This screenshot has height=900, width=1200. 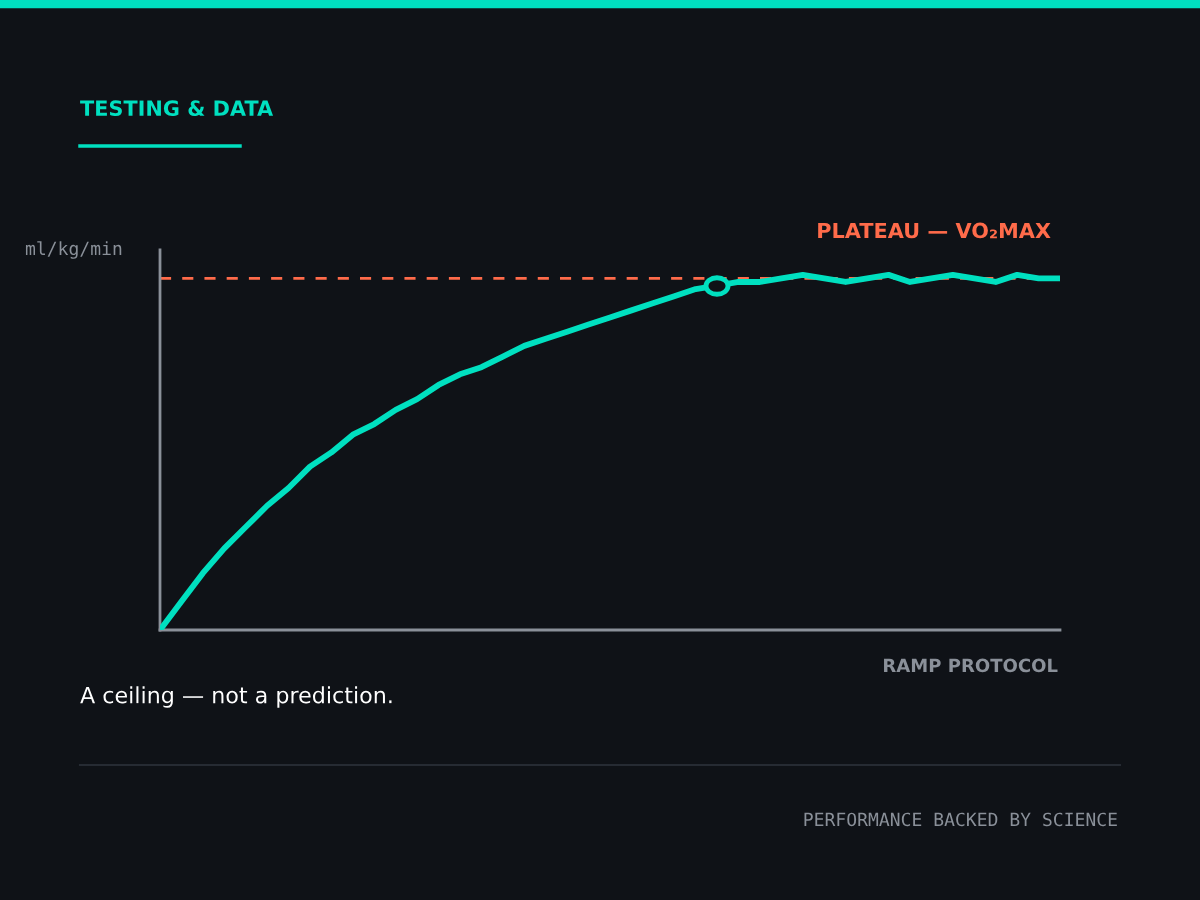 I want to click on text: A ceiling — not a prediction., so click(x=236, y=697).